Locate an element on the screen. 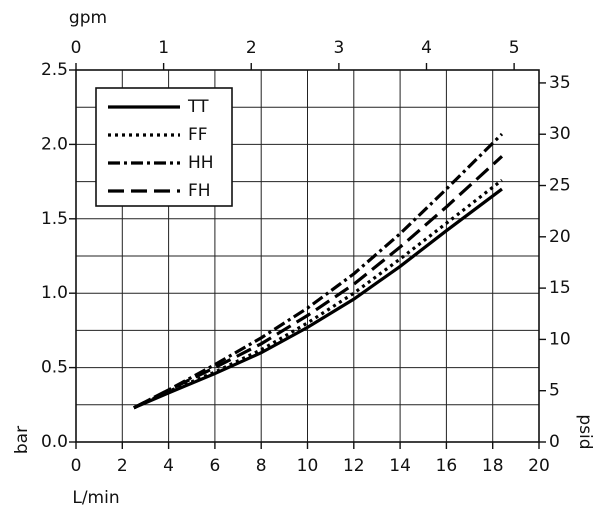  legend-label: FF is located at coordinates (198, 135).